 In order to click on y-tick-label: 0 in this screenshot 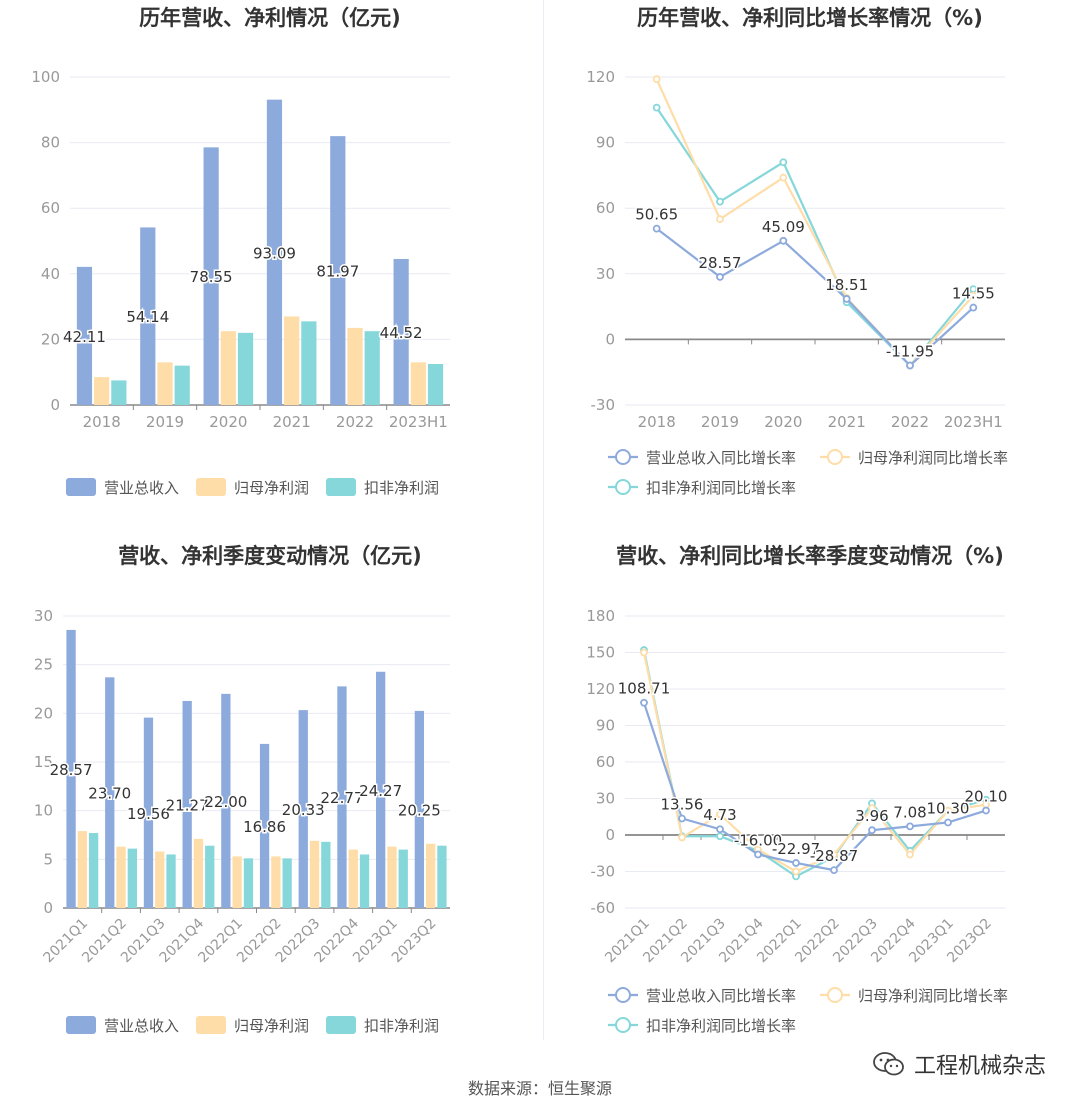, I will do `click(610, 339)`.